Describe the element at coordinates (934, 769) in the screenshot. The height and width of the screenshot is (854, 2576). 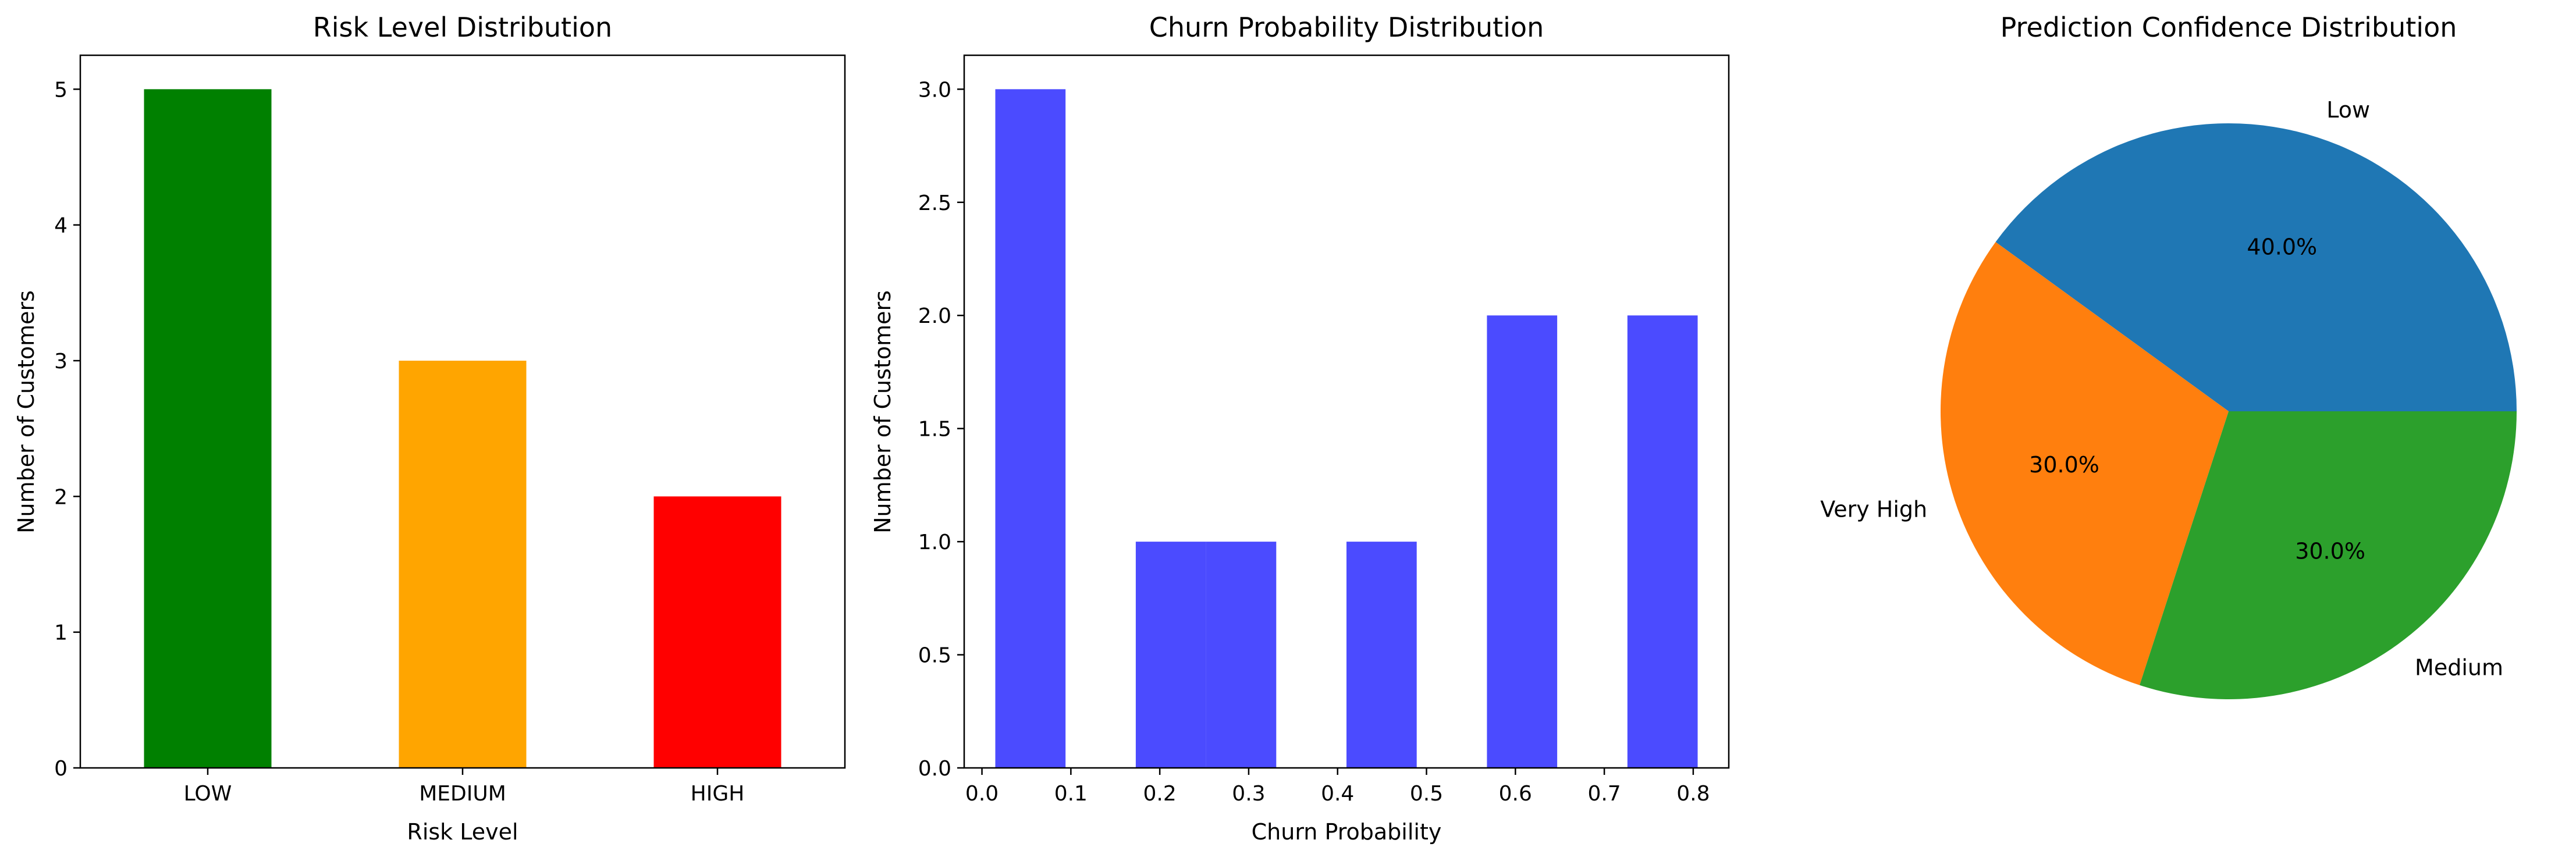
I see `churn-y-tick-label: 0.0` at that location.